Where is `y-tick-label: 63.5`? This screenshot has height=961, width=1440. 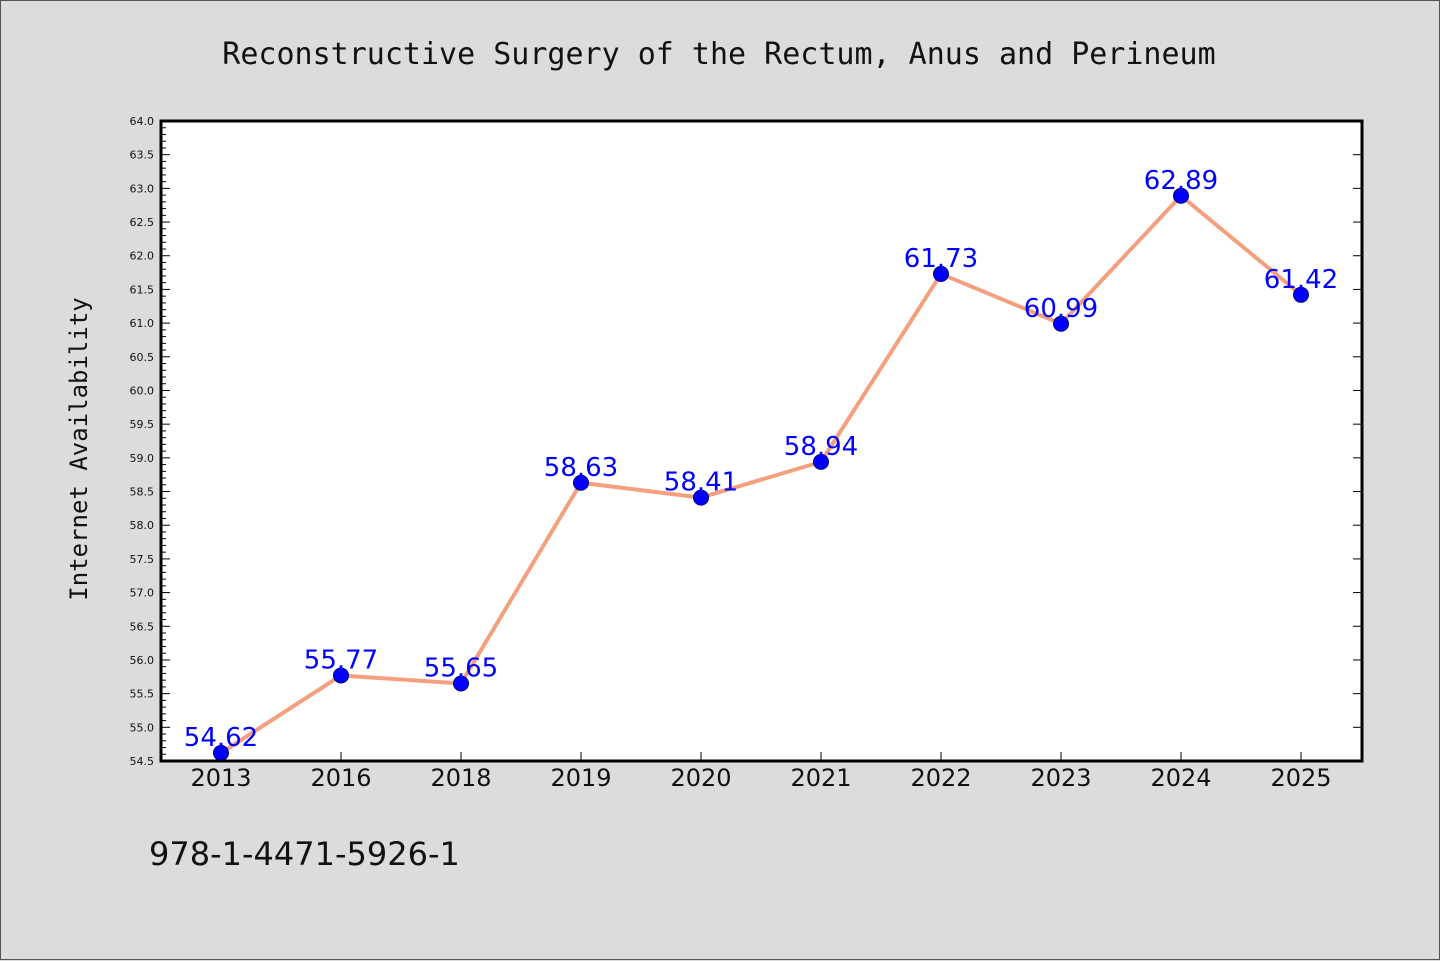 y-tick-label: 63.5 is located at coordinates (142, 155).